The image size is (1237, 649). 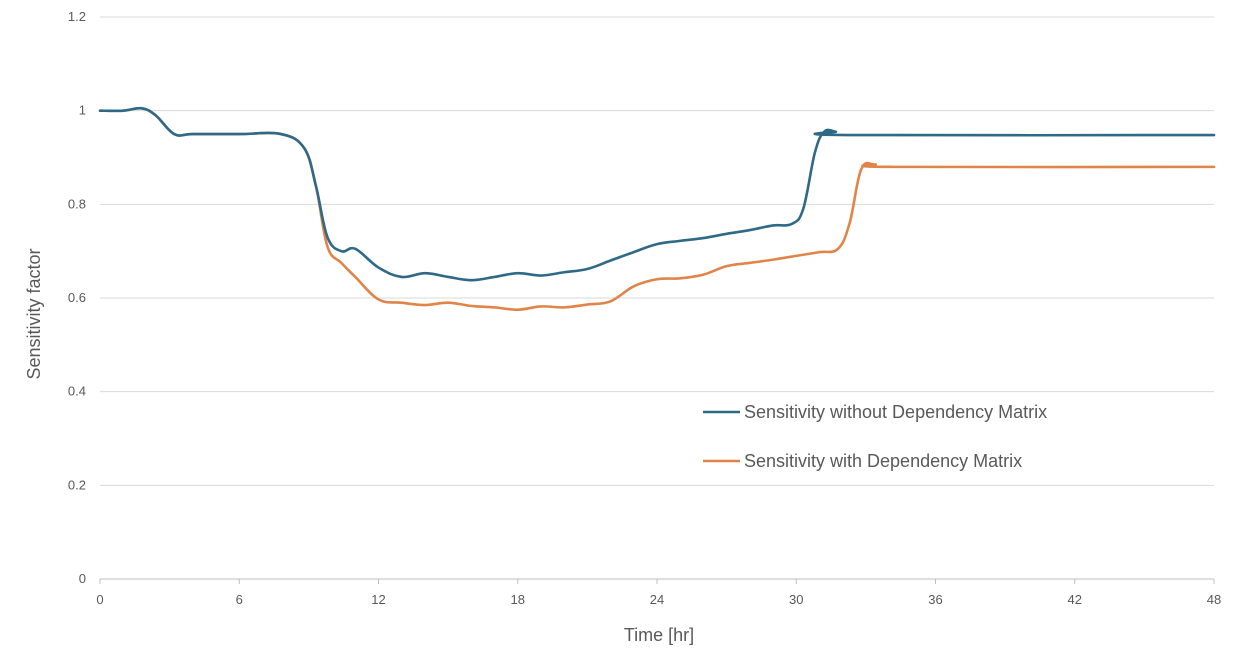 What do you see at coordinates (239, 599) in the screenshot?
I see `x-tick-label: 6` at bounding box center [239, 599].